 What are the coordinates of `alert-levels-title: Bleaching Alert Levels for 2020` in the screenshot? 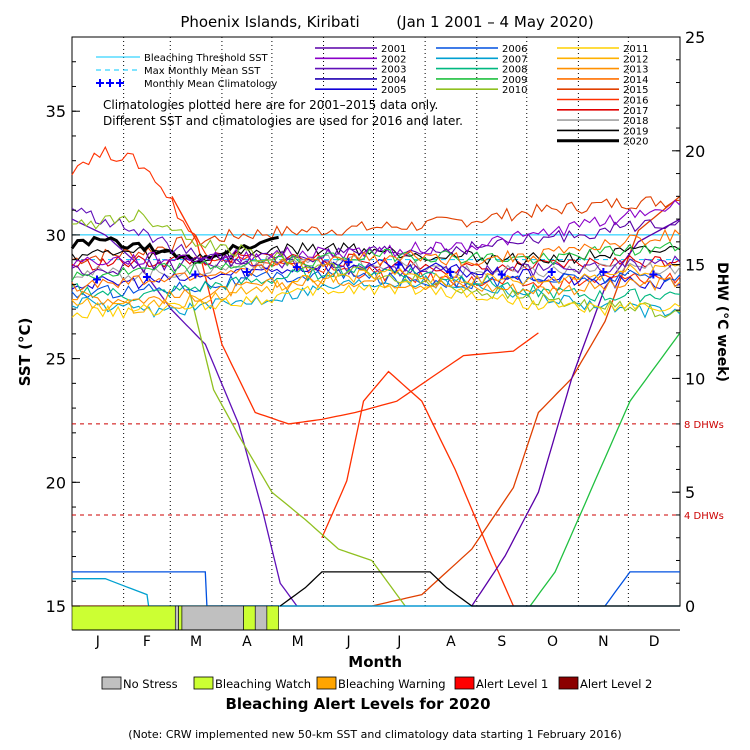 It's located at (357, 704).